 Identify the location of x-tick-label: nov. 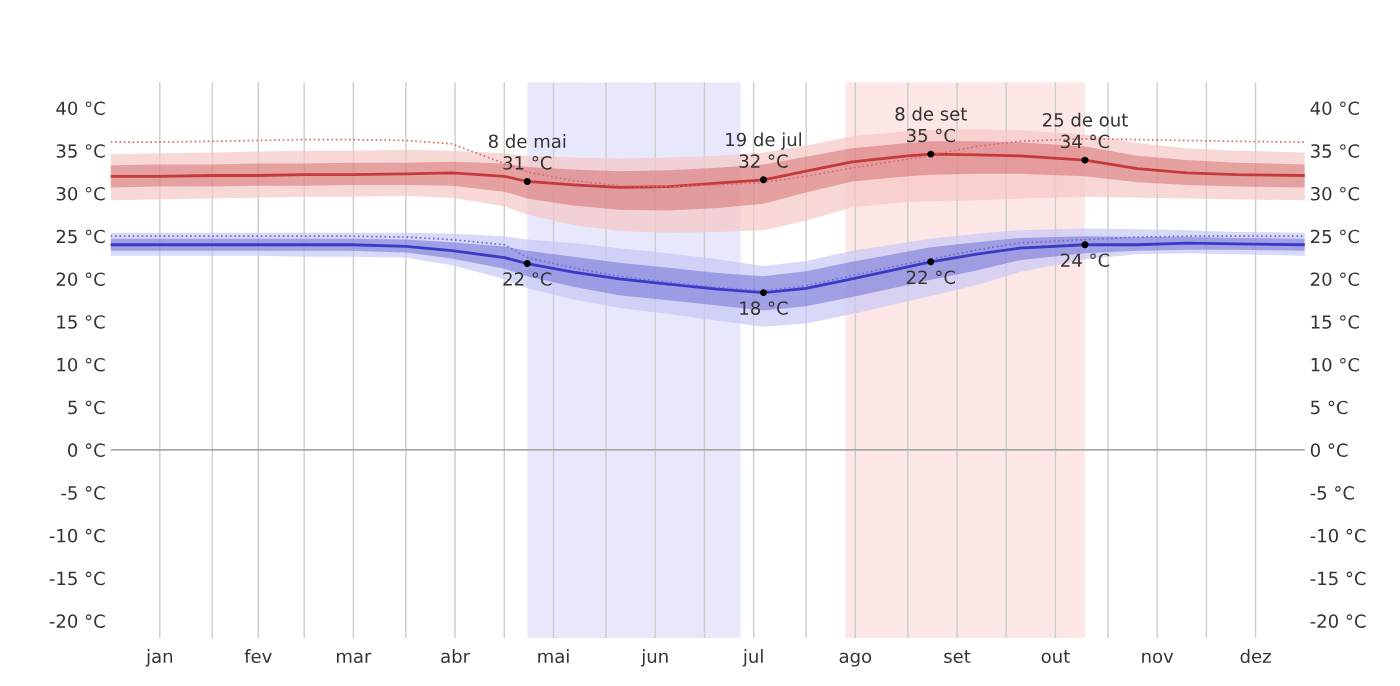
(1158, 658).